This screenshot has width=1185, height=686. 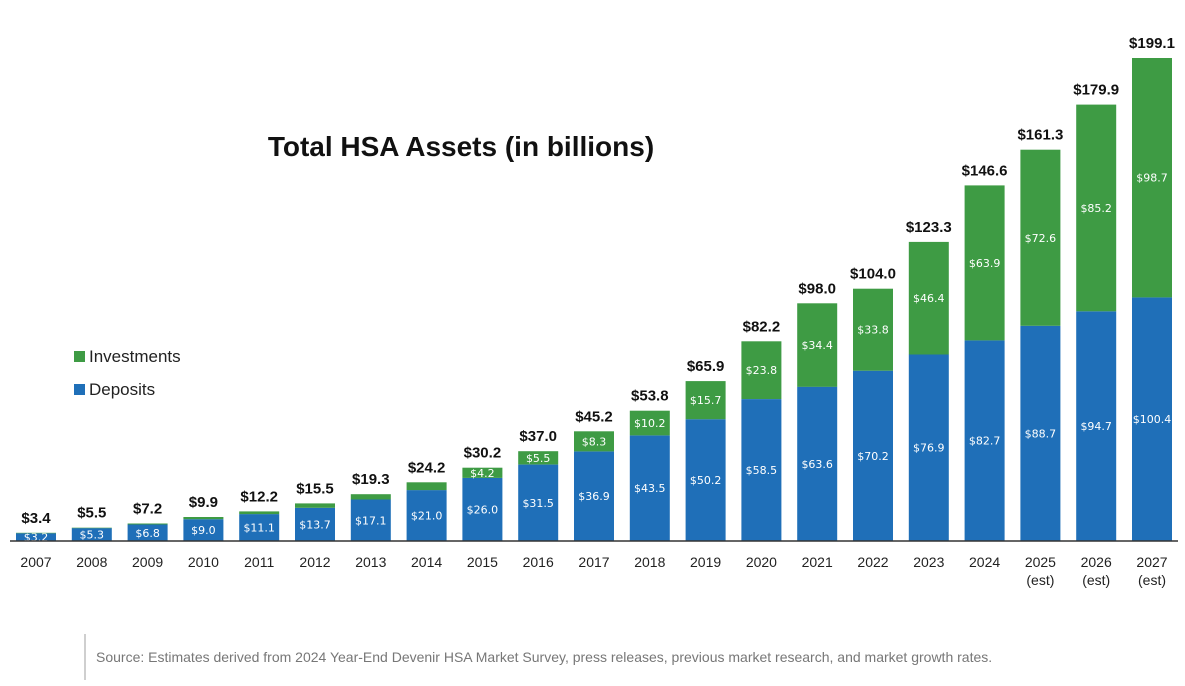 What do you see at coordinates (1040, 562) in the screenshot?
I see `x-tick-label: 2025` at bounding box center [1040, 562].